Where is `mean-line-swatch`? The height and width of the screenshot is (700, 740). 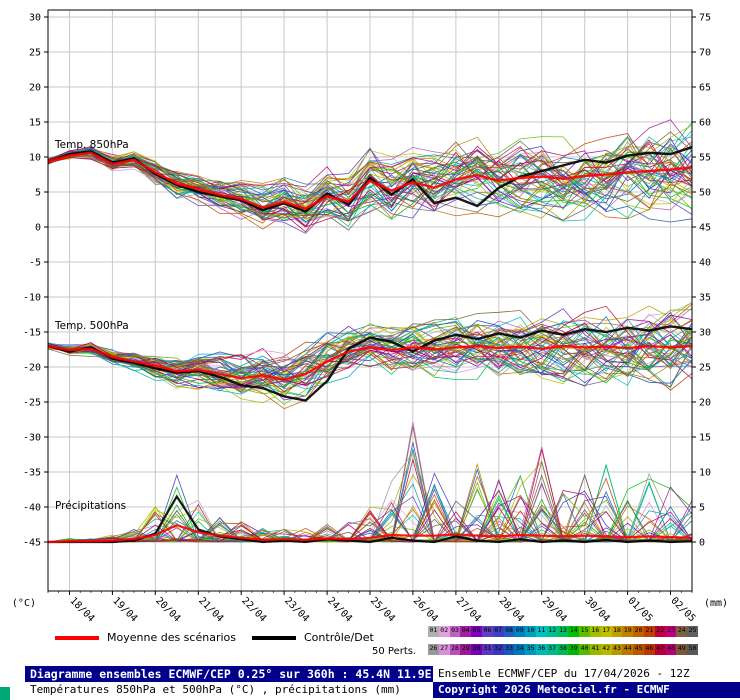
mean-line-swatch is located at coordinates (77, 637).